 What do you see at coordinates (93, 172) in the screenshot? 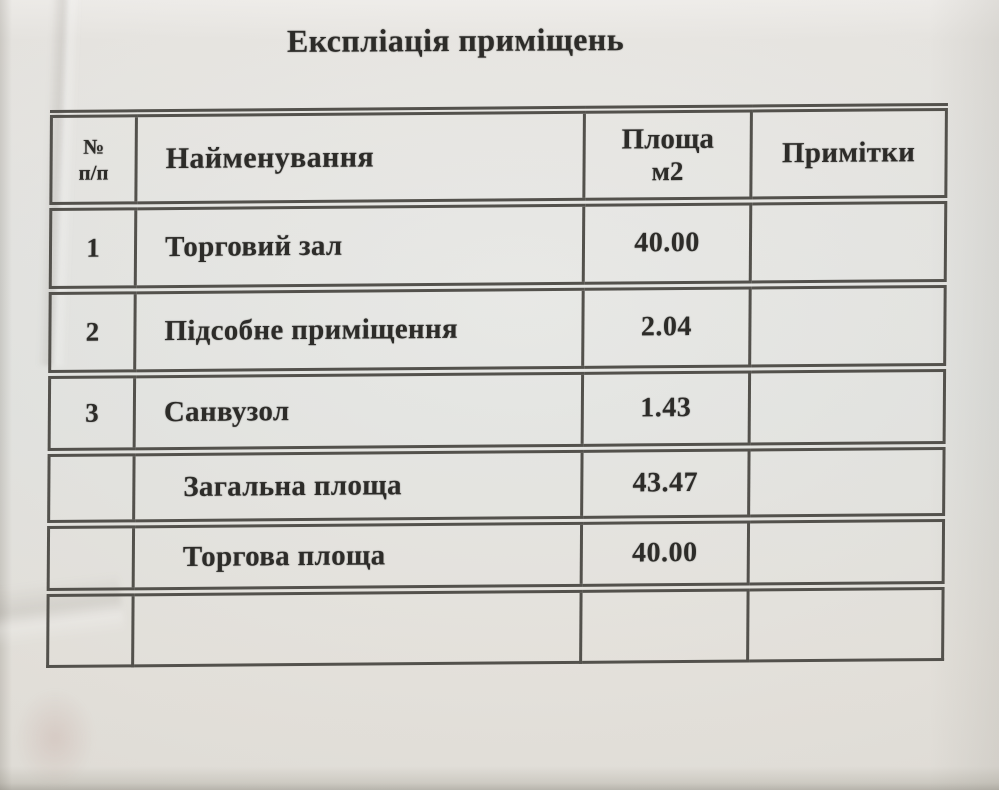
I see `column-header-num-bottom: п/п` at bounding box center [93, 172].